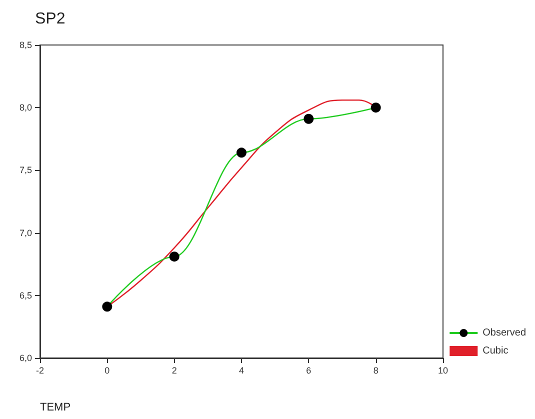  What do you see at coordinates (504, 333) in the screenshot?
I see `legend-label: Observed` at bounding box center [504, 333].